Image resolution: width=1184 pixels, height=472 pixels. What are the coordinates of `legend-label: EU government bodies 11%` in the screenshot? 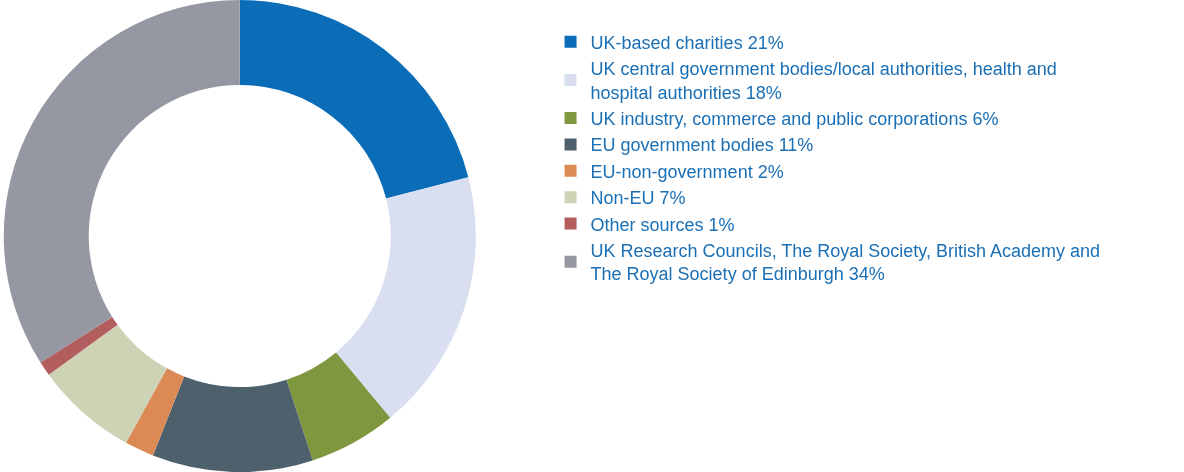 It's located at (702, 145).